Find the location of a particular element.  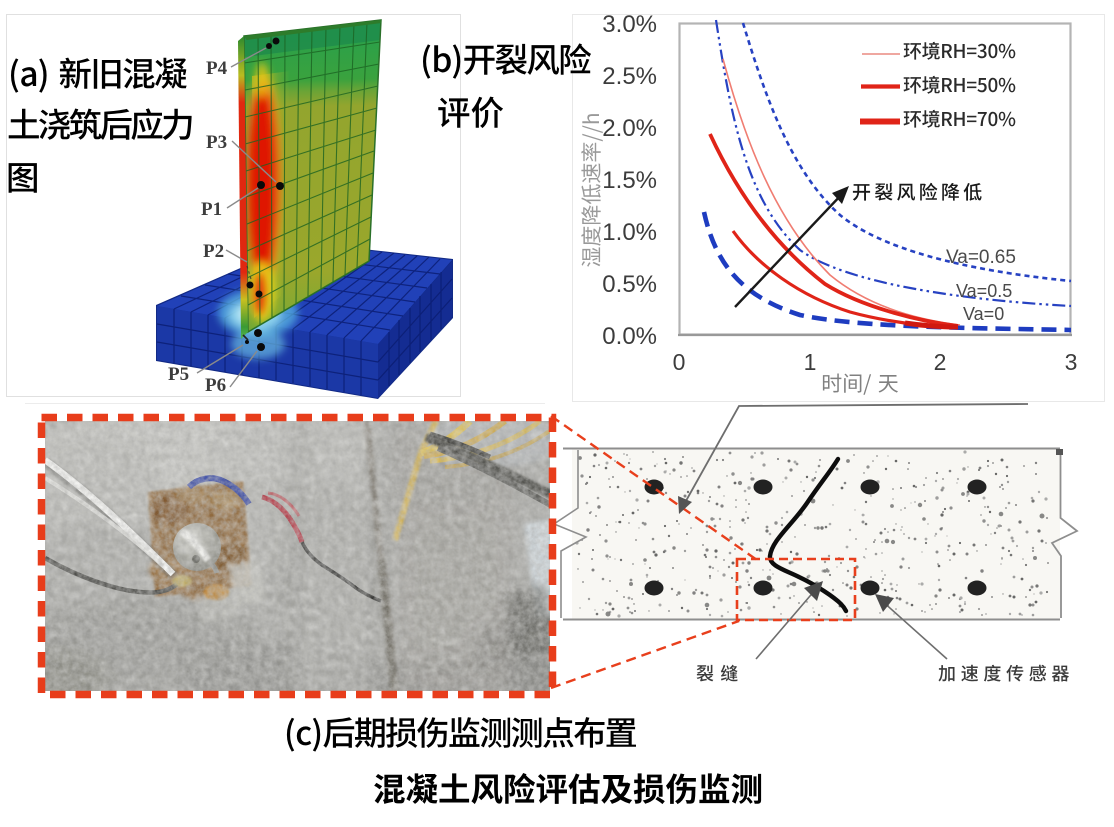

svg-text: Va=0 is located at coordinates (983, 314).